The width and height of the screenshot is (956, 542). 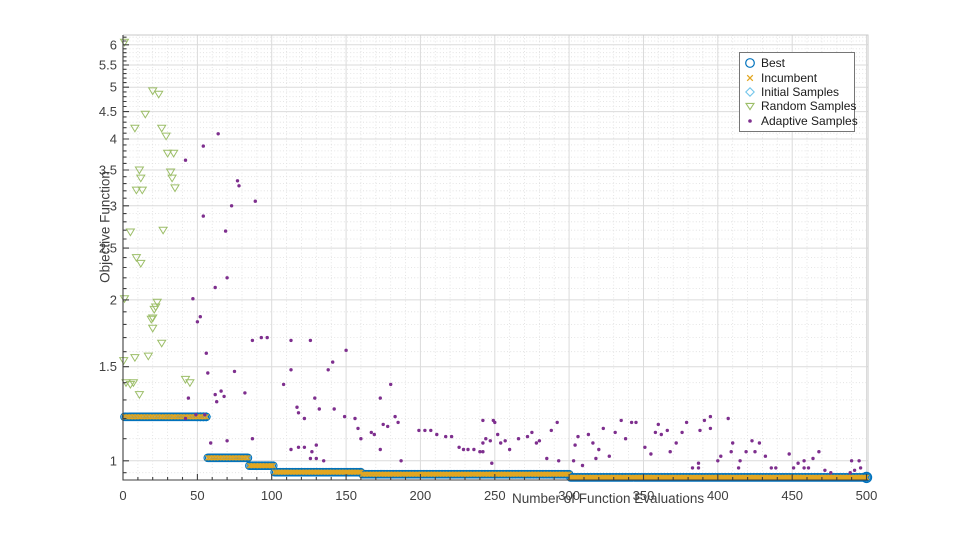 What do you see at coordinates (752, 78) in the screenshot?
I see `incumbent-x-icon` at bounding box center [752, 78].